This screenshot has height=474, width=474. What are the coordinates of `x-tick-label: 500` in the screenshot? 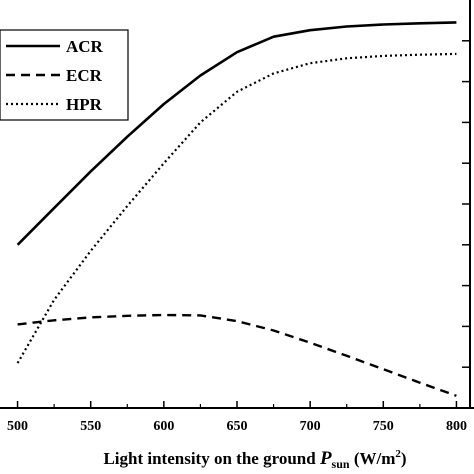 It's located at (17, 426).